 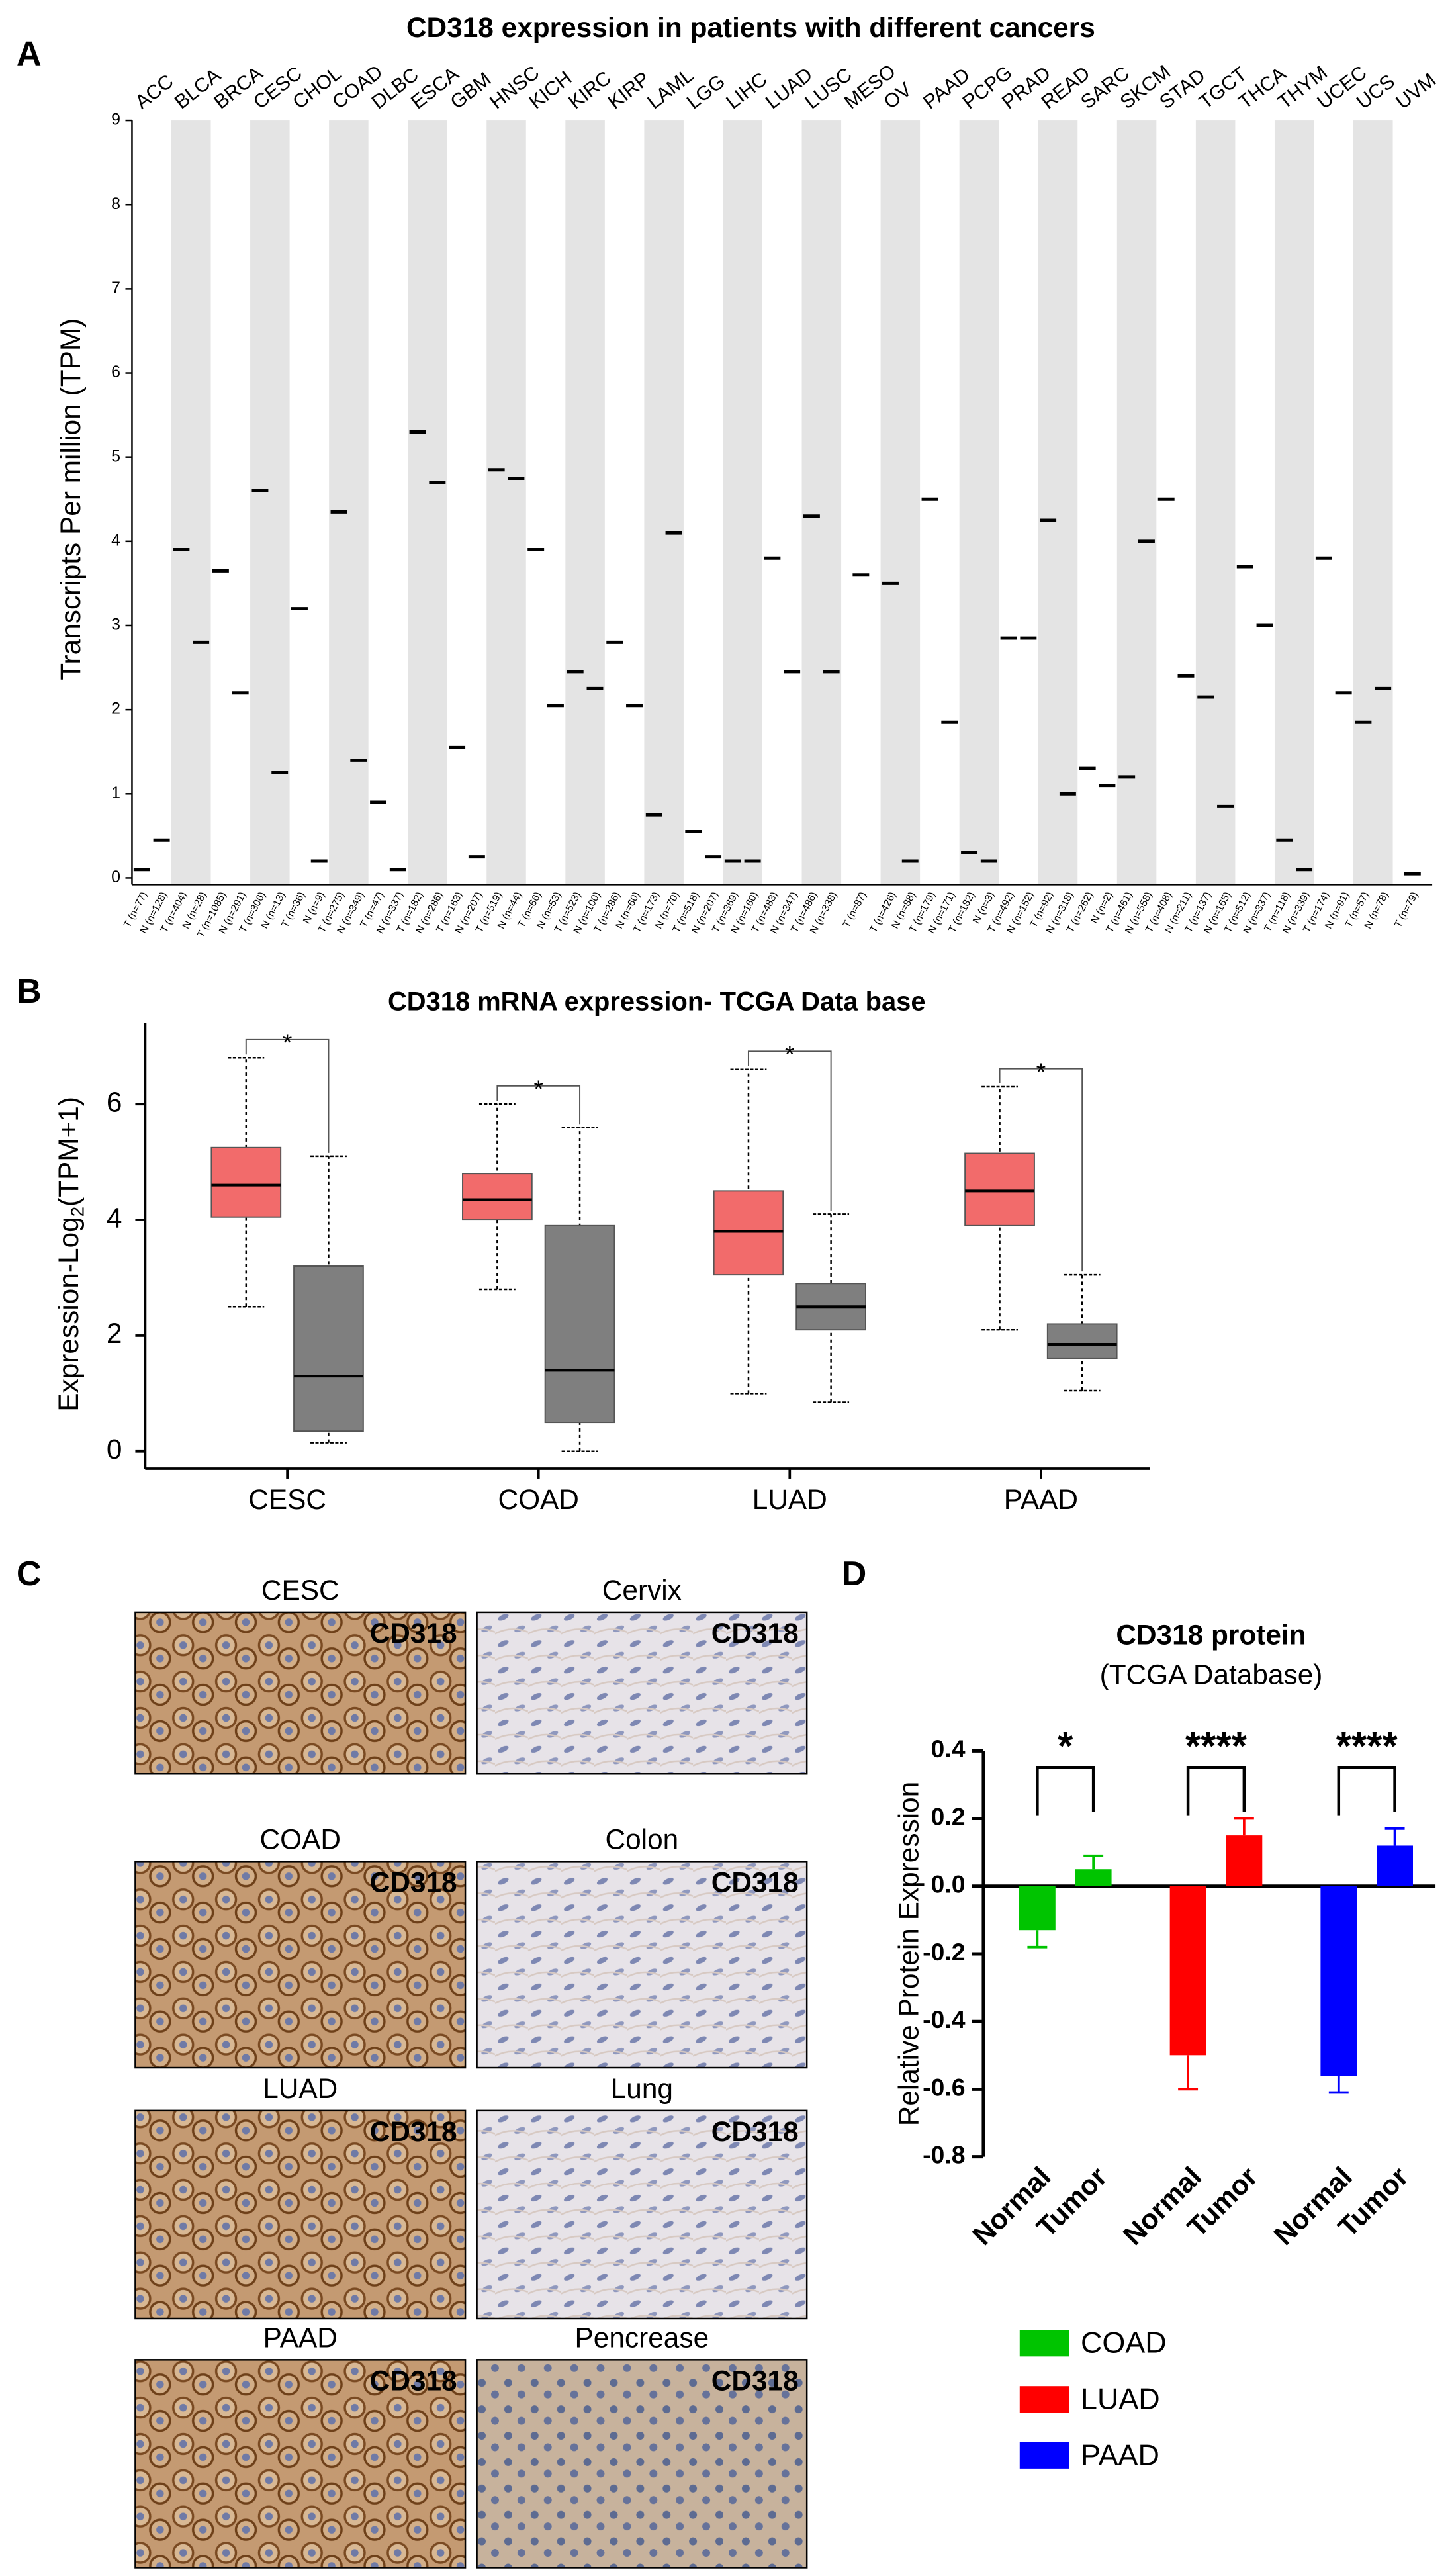 What do you see at coordinates (642, 2338) in the screenshot?
I see `image-title: Pencrease` at bounding box center [642, 2338].